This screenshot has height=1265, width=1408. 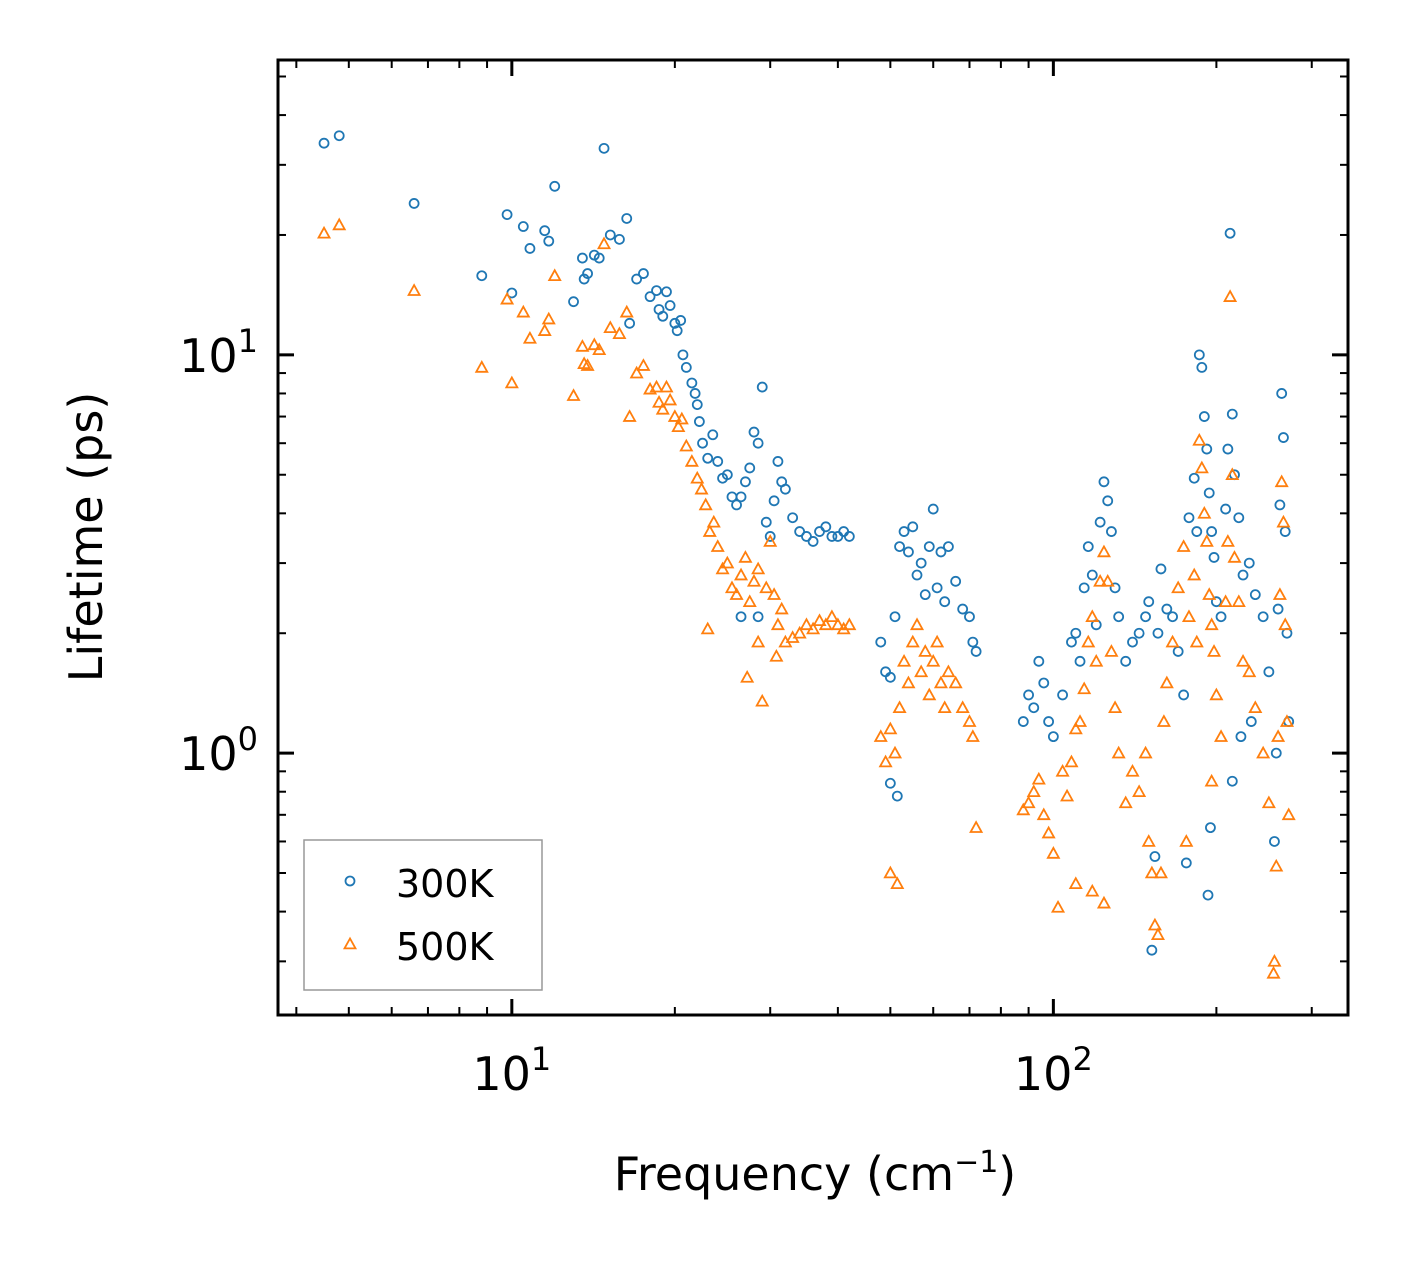 What do you see at coordinates (501, 1074) in the screenshot?
I see `x-tick-label-base: 10` at bounding box center [501, 1074].